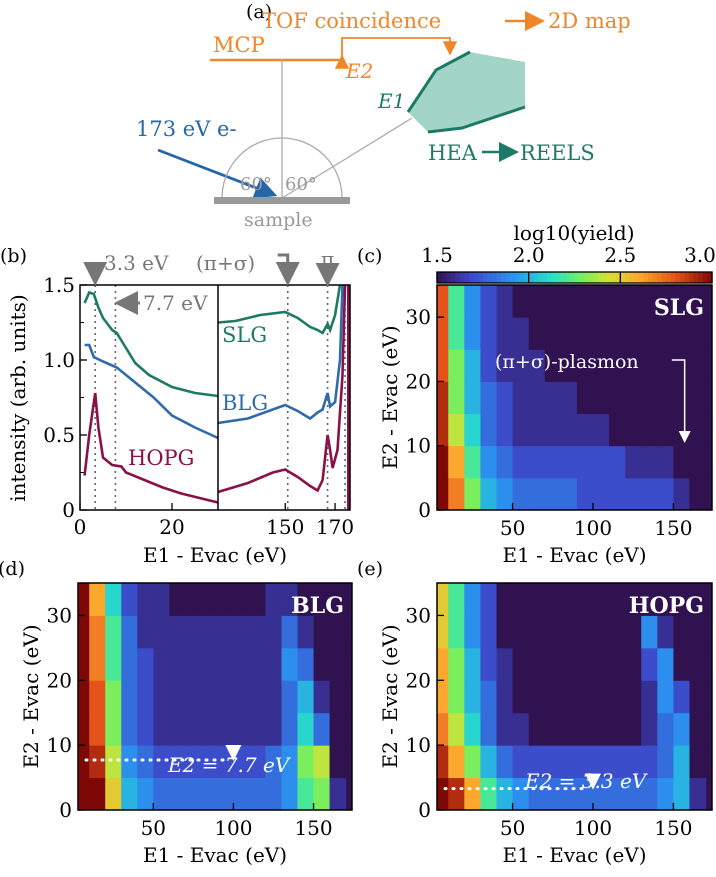 The width and height of the screenshot is (716, 877). I want to click on angle-right-label: 60°, so click(301, 184).